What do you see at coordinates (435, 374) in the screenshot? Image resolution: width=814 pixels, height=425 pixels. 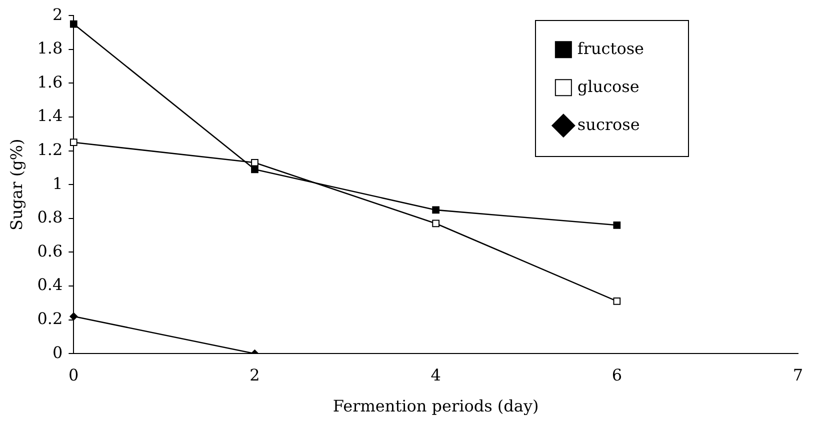 I see `x-tick-label: 4` at bounding box center [435, 374].